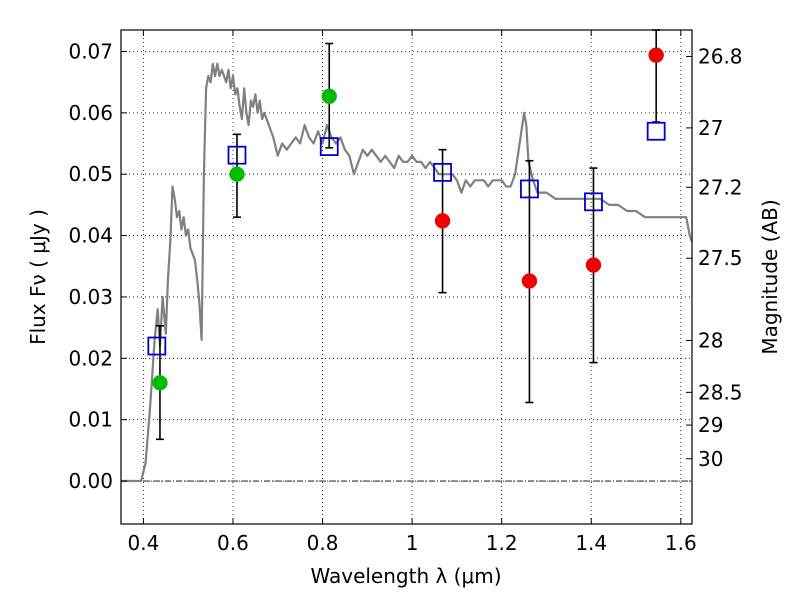  What do you see at coordinates (720, 258) in the screenshot?
I see `magnitude-tick-label: 27.5` at bounding box center [720, 258].